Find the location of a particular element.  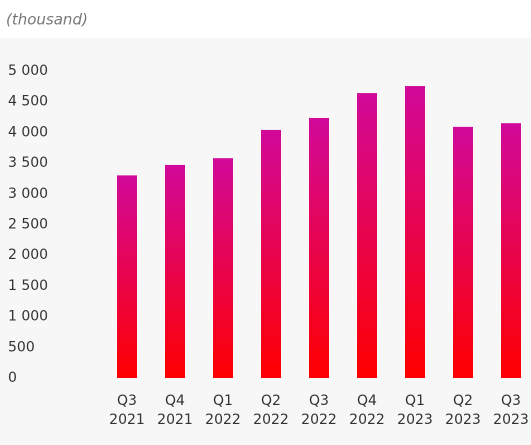

y-tick-label: 1 500 is located at coordinates (28, 286).